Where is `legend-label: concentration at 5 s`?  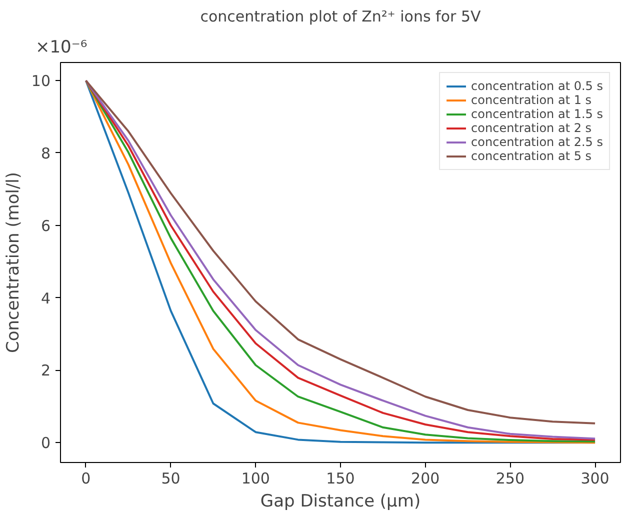 legend-label: concentration at 5 s is located at coordinates (531, 156).